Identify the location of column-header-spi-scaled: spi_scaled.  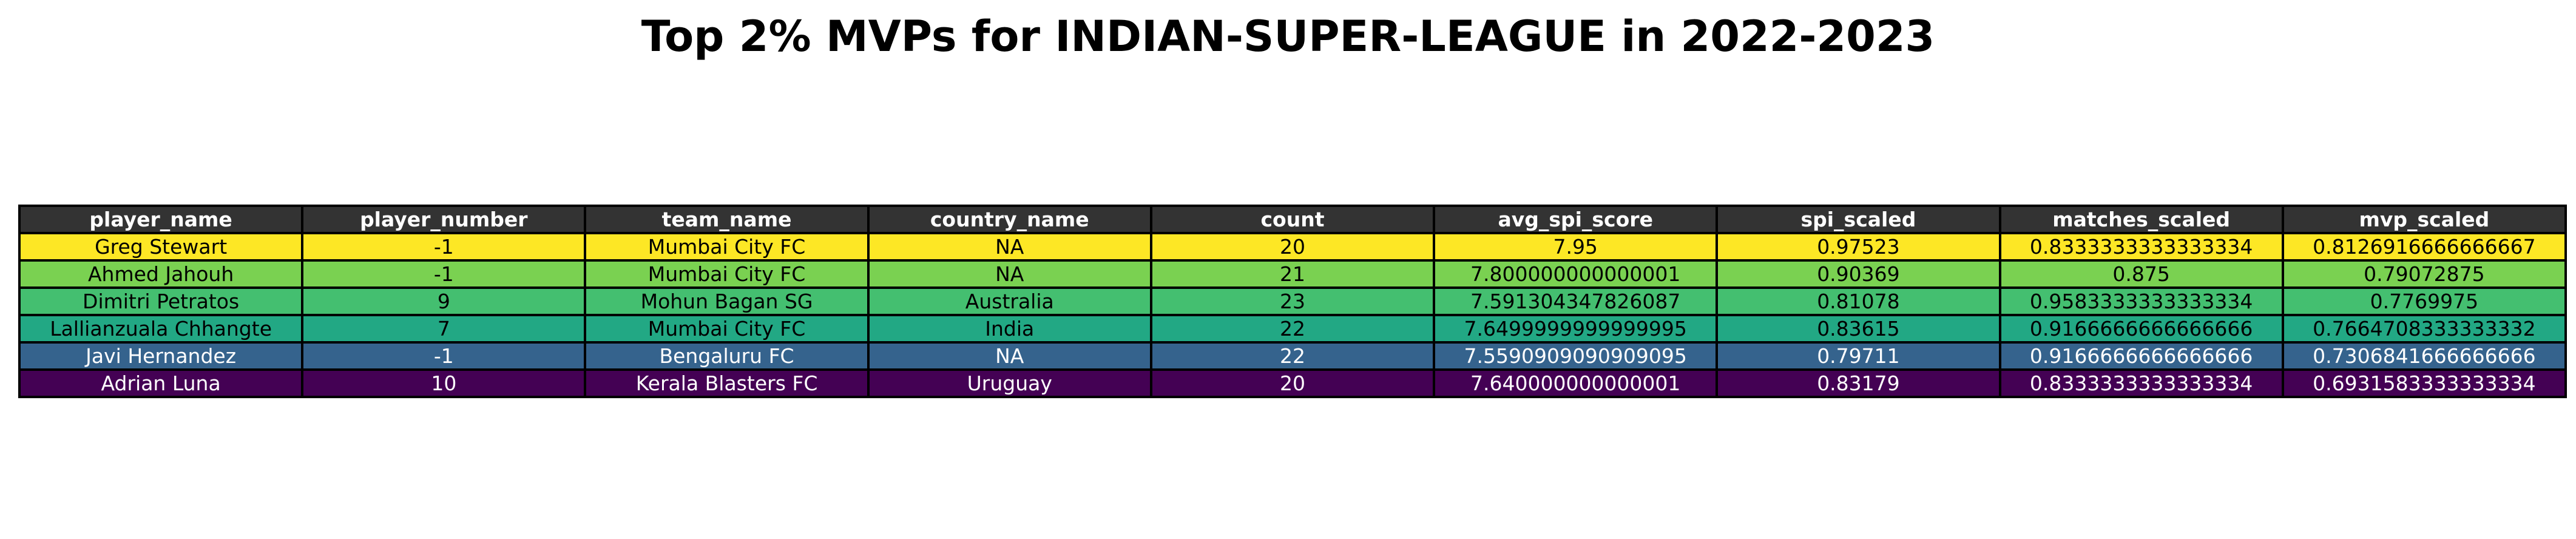
(1858, 219).